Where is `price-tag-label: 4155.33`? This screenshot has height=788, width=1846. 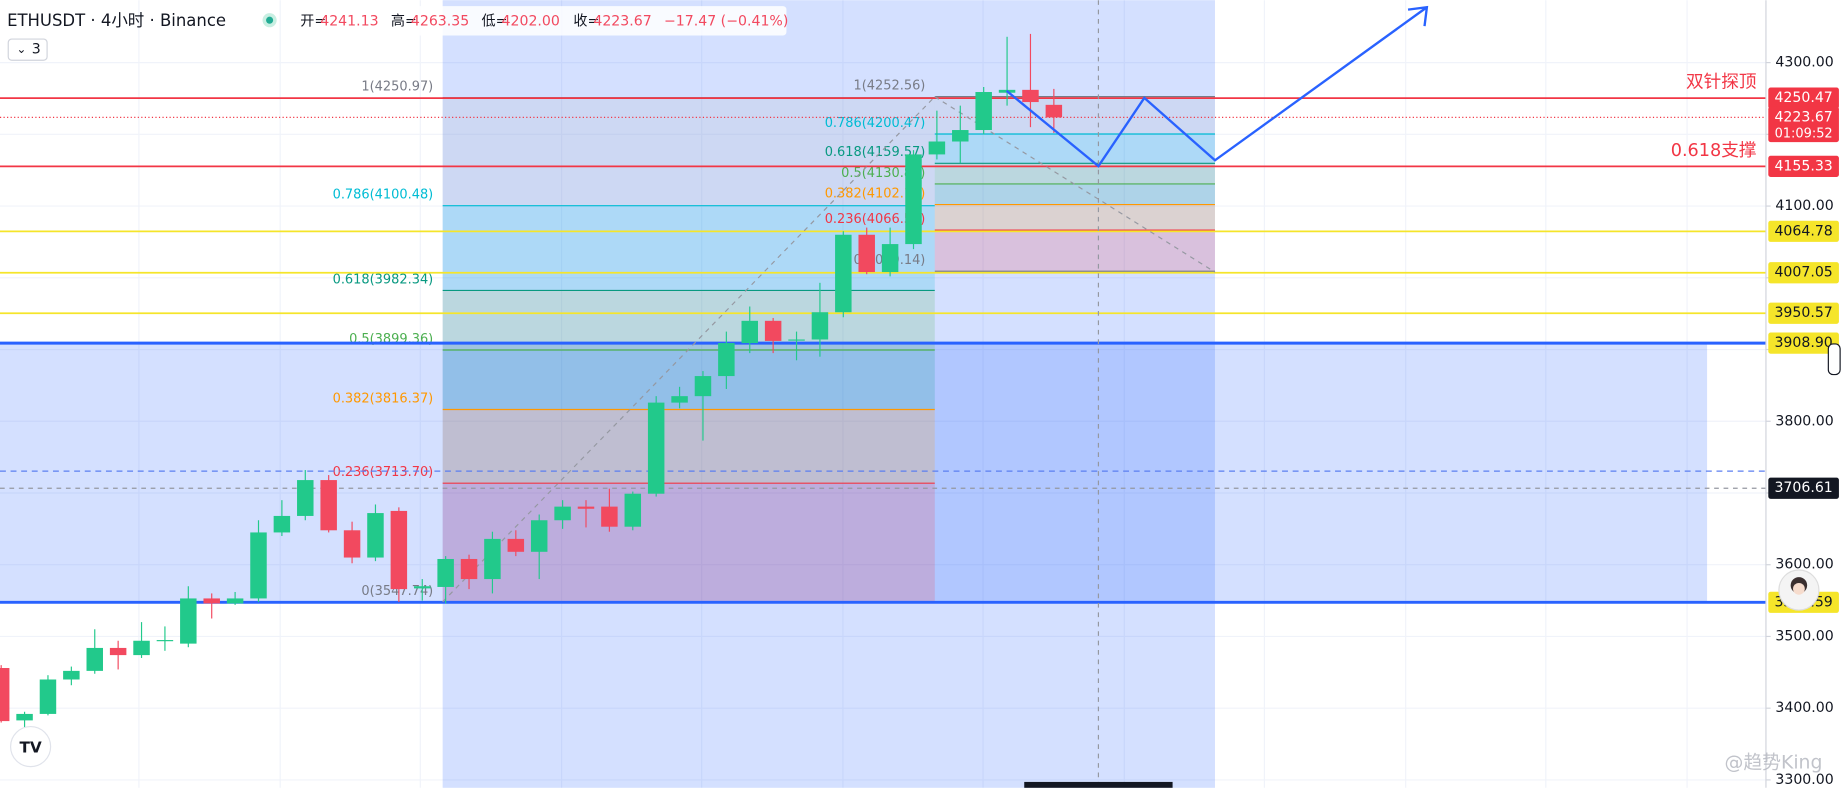 price-tag-label: 4155.33 is located at coordinates (1803, 166).